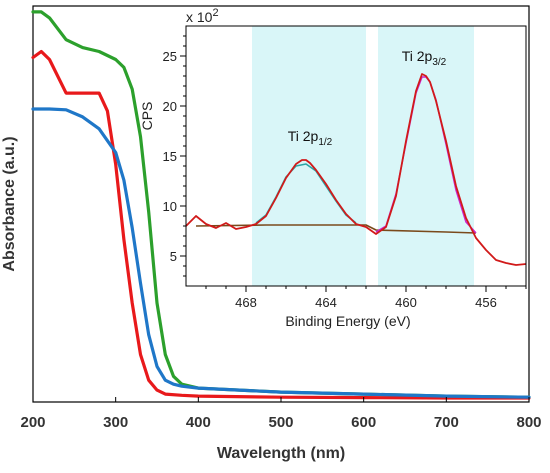  What do you see at coordinates (326, 302) in the screenshot?
I see `inset-x-tick-label: 464` at bounding box center [326, 302].